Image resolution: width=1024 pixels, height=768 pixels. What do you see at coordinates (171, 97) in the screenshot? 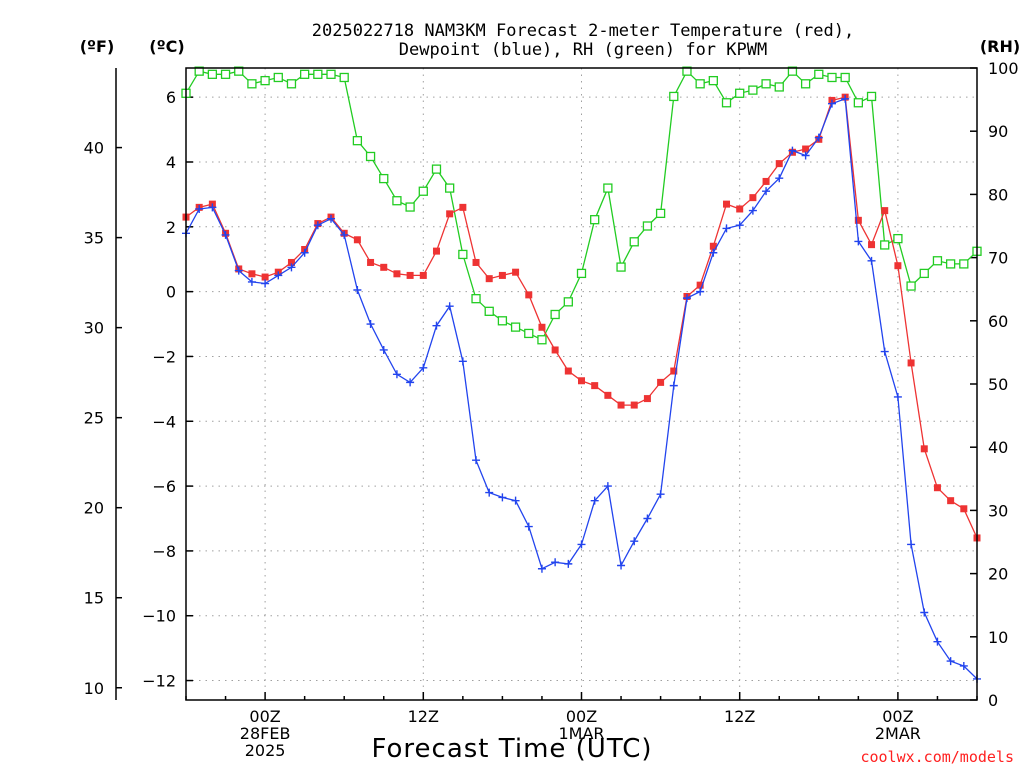
I see `celsius-tick-label: 6` at bounding box center [171, 97].